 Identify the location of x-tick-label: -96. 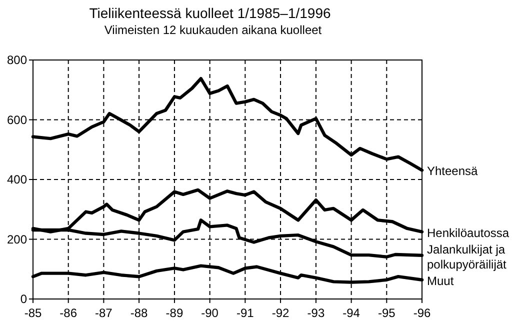
(422, 313).